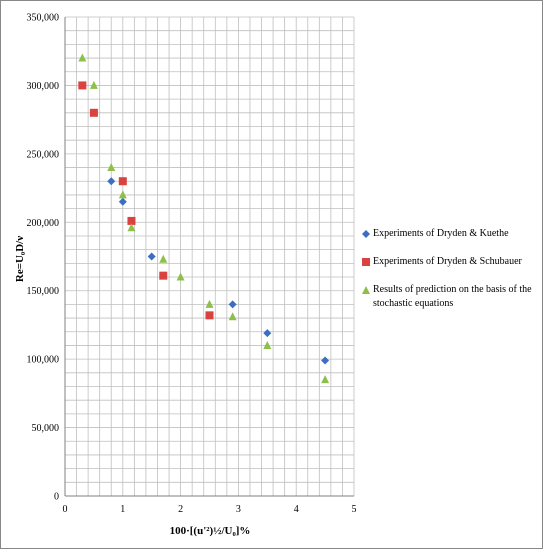  Describe the element at coordinates (366, 290) in the screenshot. I see `triangle-marker-icon` at that location.